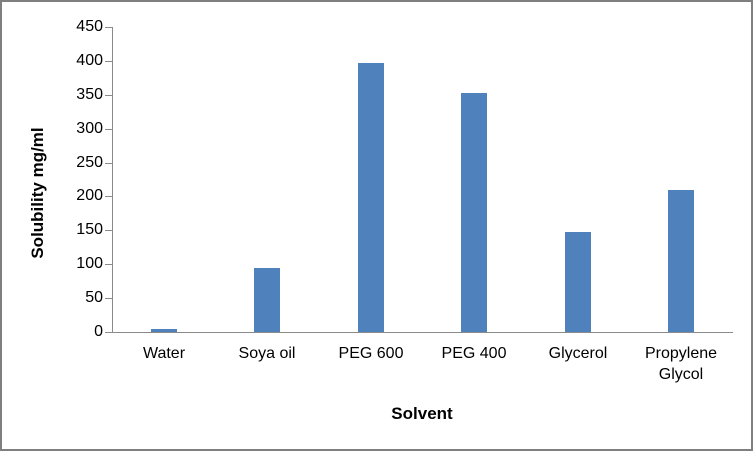 This screenshot has height=451, width=753. Describe the element at coordinates (267, 300) in the screenshot. I see `bar-soya-oil` at that location.